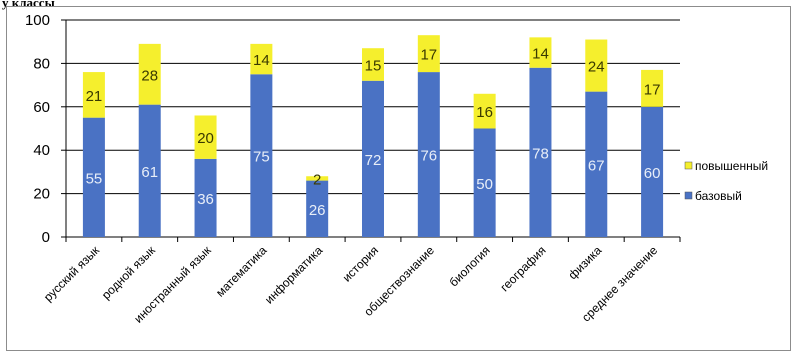  I want to click on data-label-base: 61, so click(149, 172).